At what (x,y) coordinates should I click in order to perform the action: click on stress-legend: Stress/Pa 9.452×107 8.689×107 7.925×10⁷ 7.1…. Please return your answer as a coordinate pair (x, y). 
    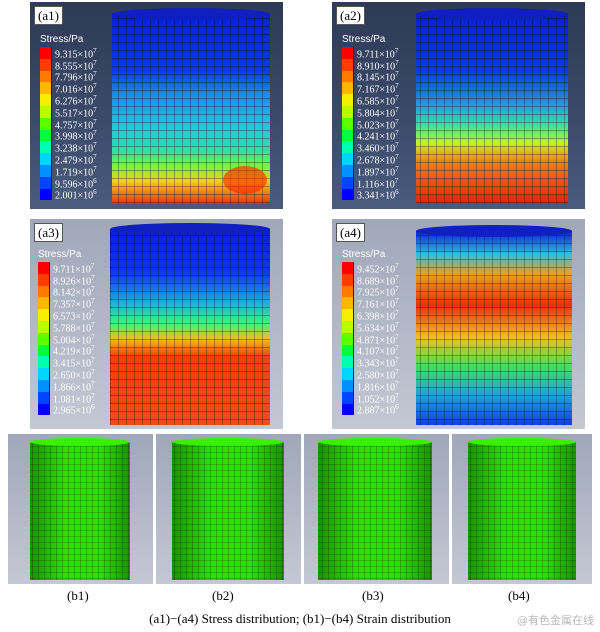
    Looking at the image, I should click on (370, 333).